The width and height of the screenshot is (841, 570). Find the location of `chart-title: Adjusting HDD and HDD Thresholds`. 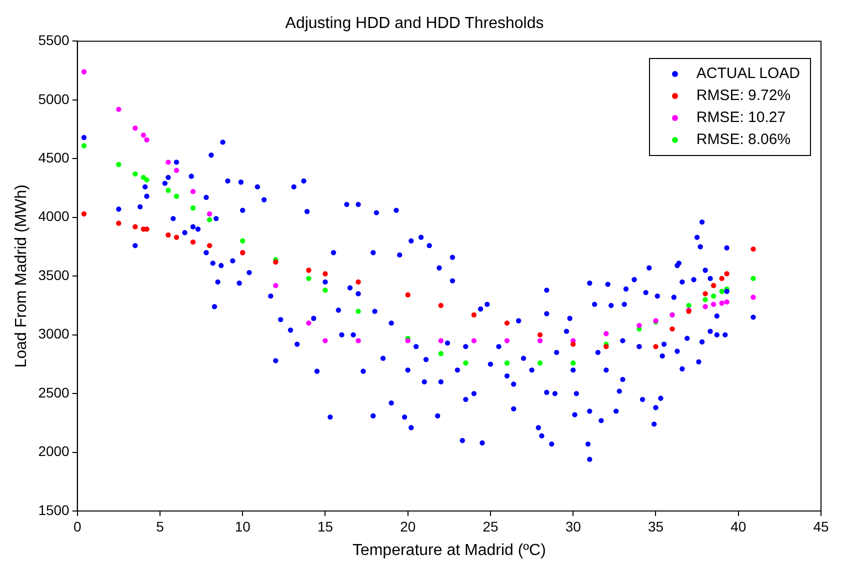

chart-title: Adjusting HDD and HDD Thresholds is located at coordinates (414, 23).